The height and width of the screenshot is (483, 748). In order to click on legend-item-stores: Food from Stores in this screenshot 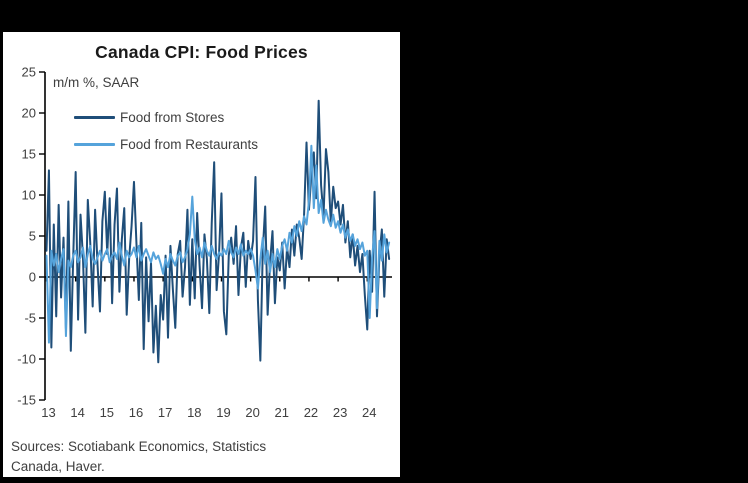, I will do `click(166, 117)`.